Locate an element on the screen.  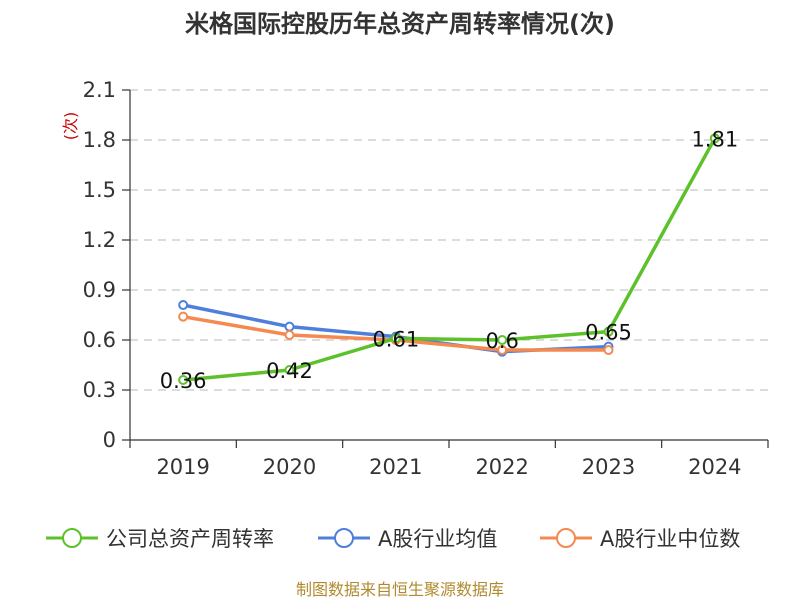
y-tick-label: 1.8 is located at coordinates (99, 140).